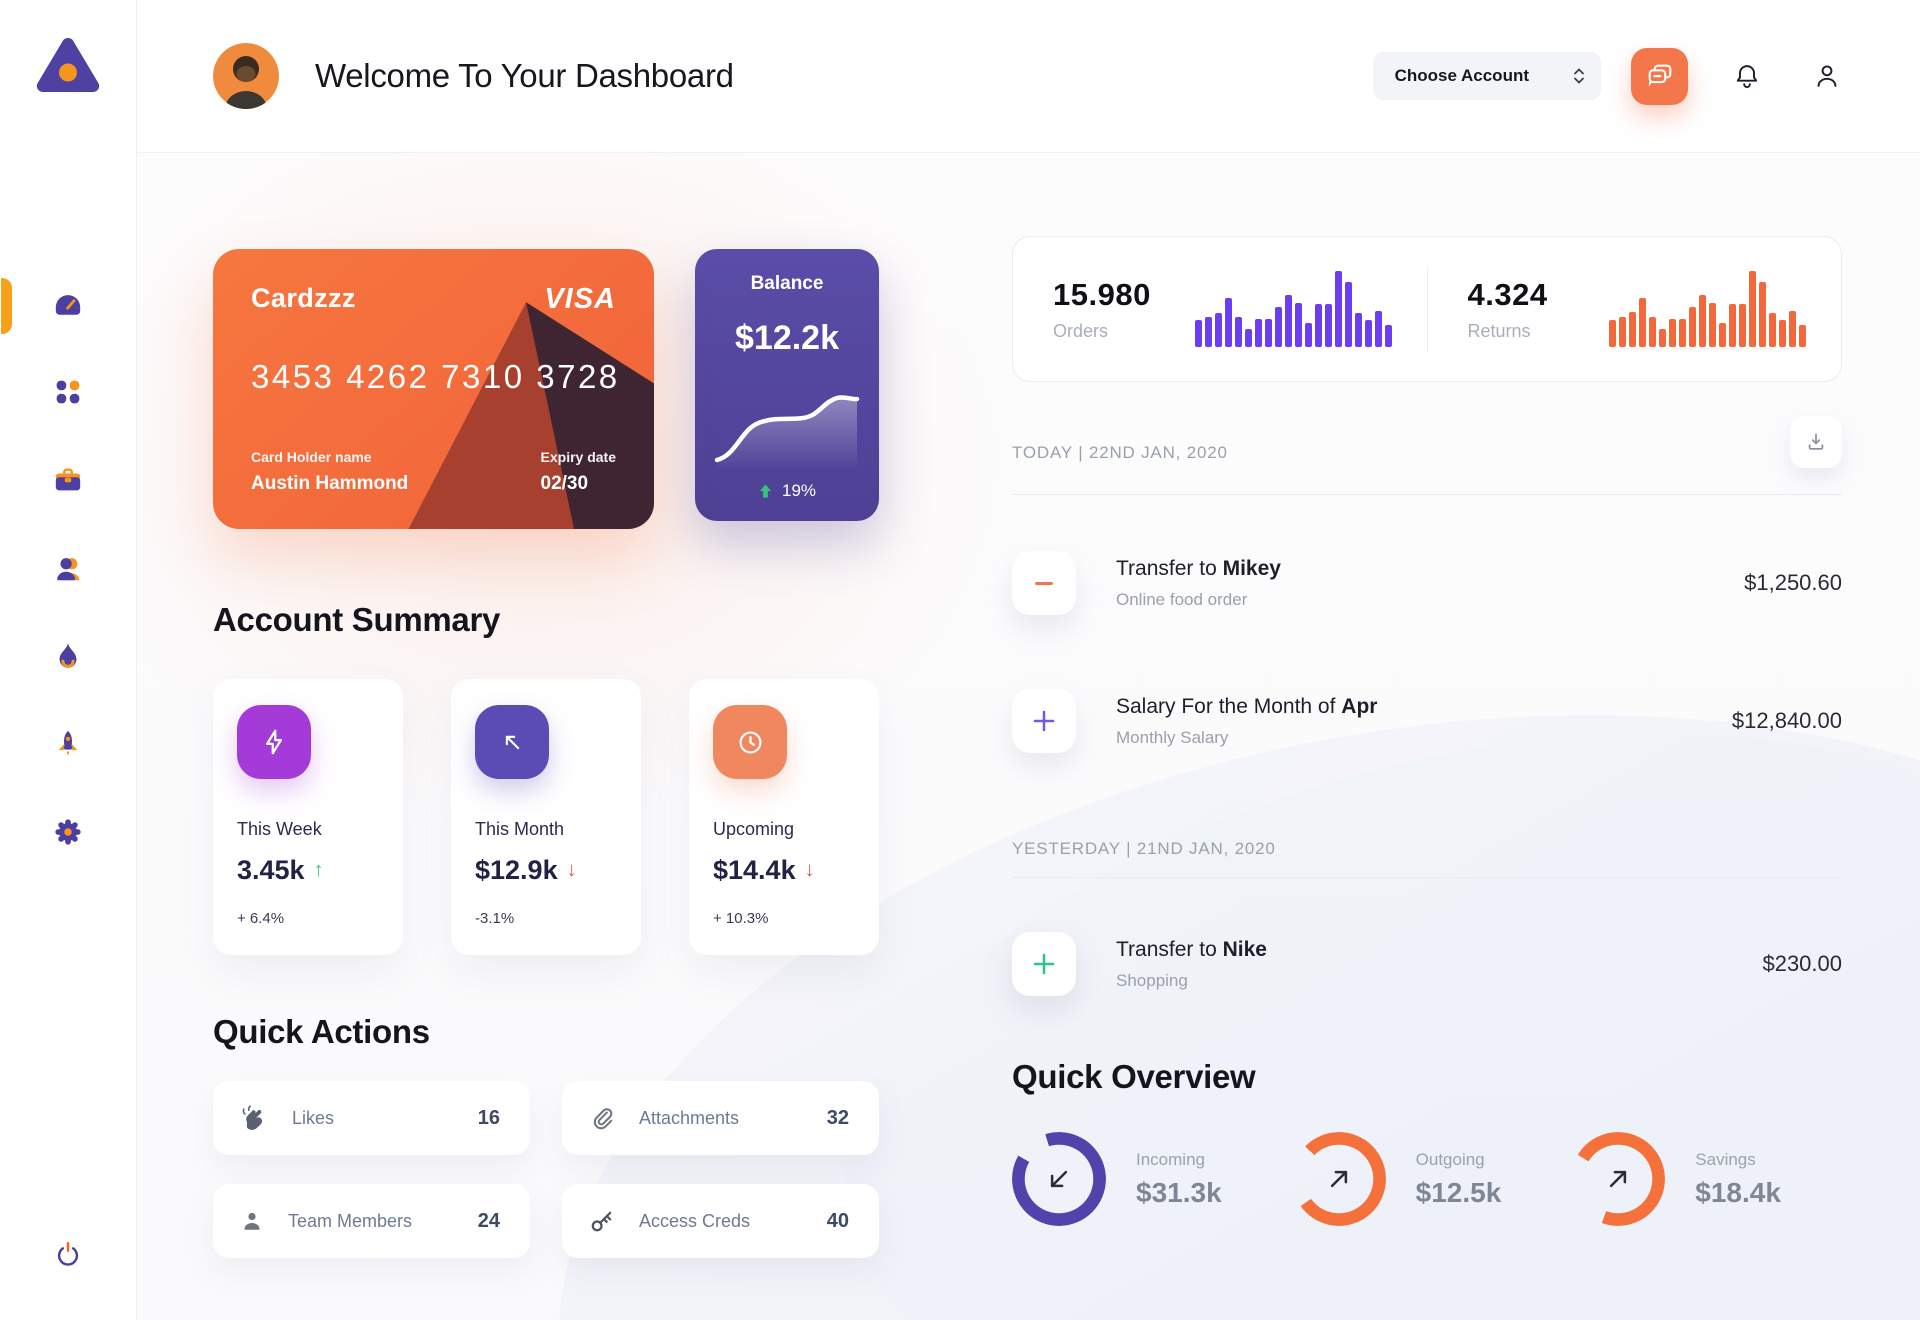  What do you see at coordinates (42, 306) in the screenshot?
I see `sidebar-item-dashboard` at bounding box center [42, 306].